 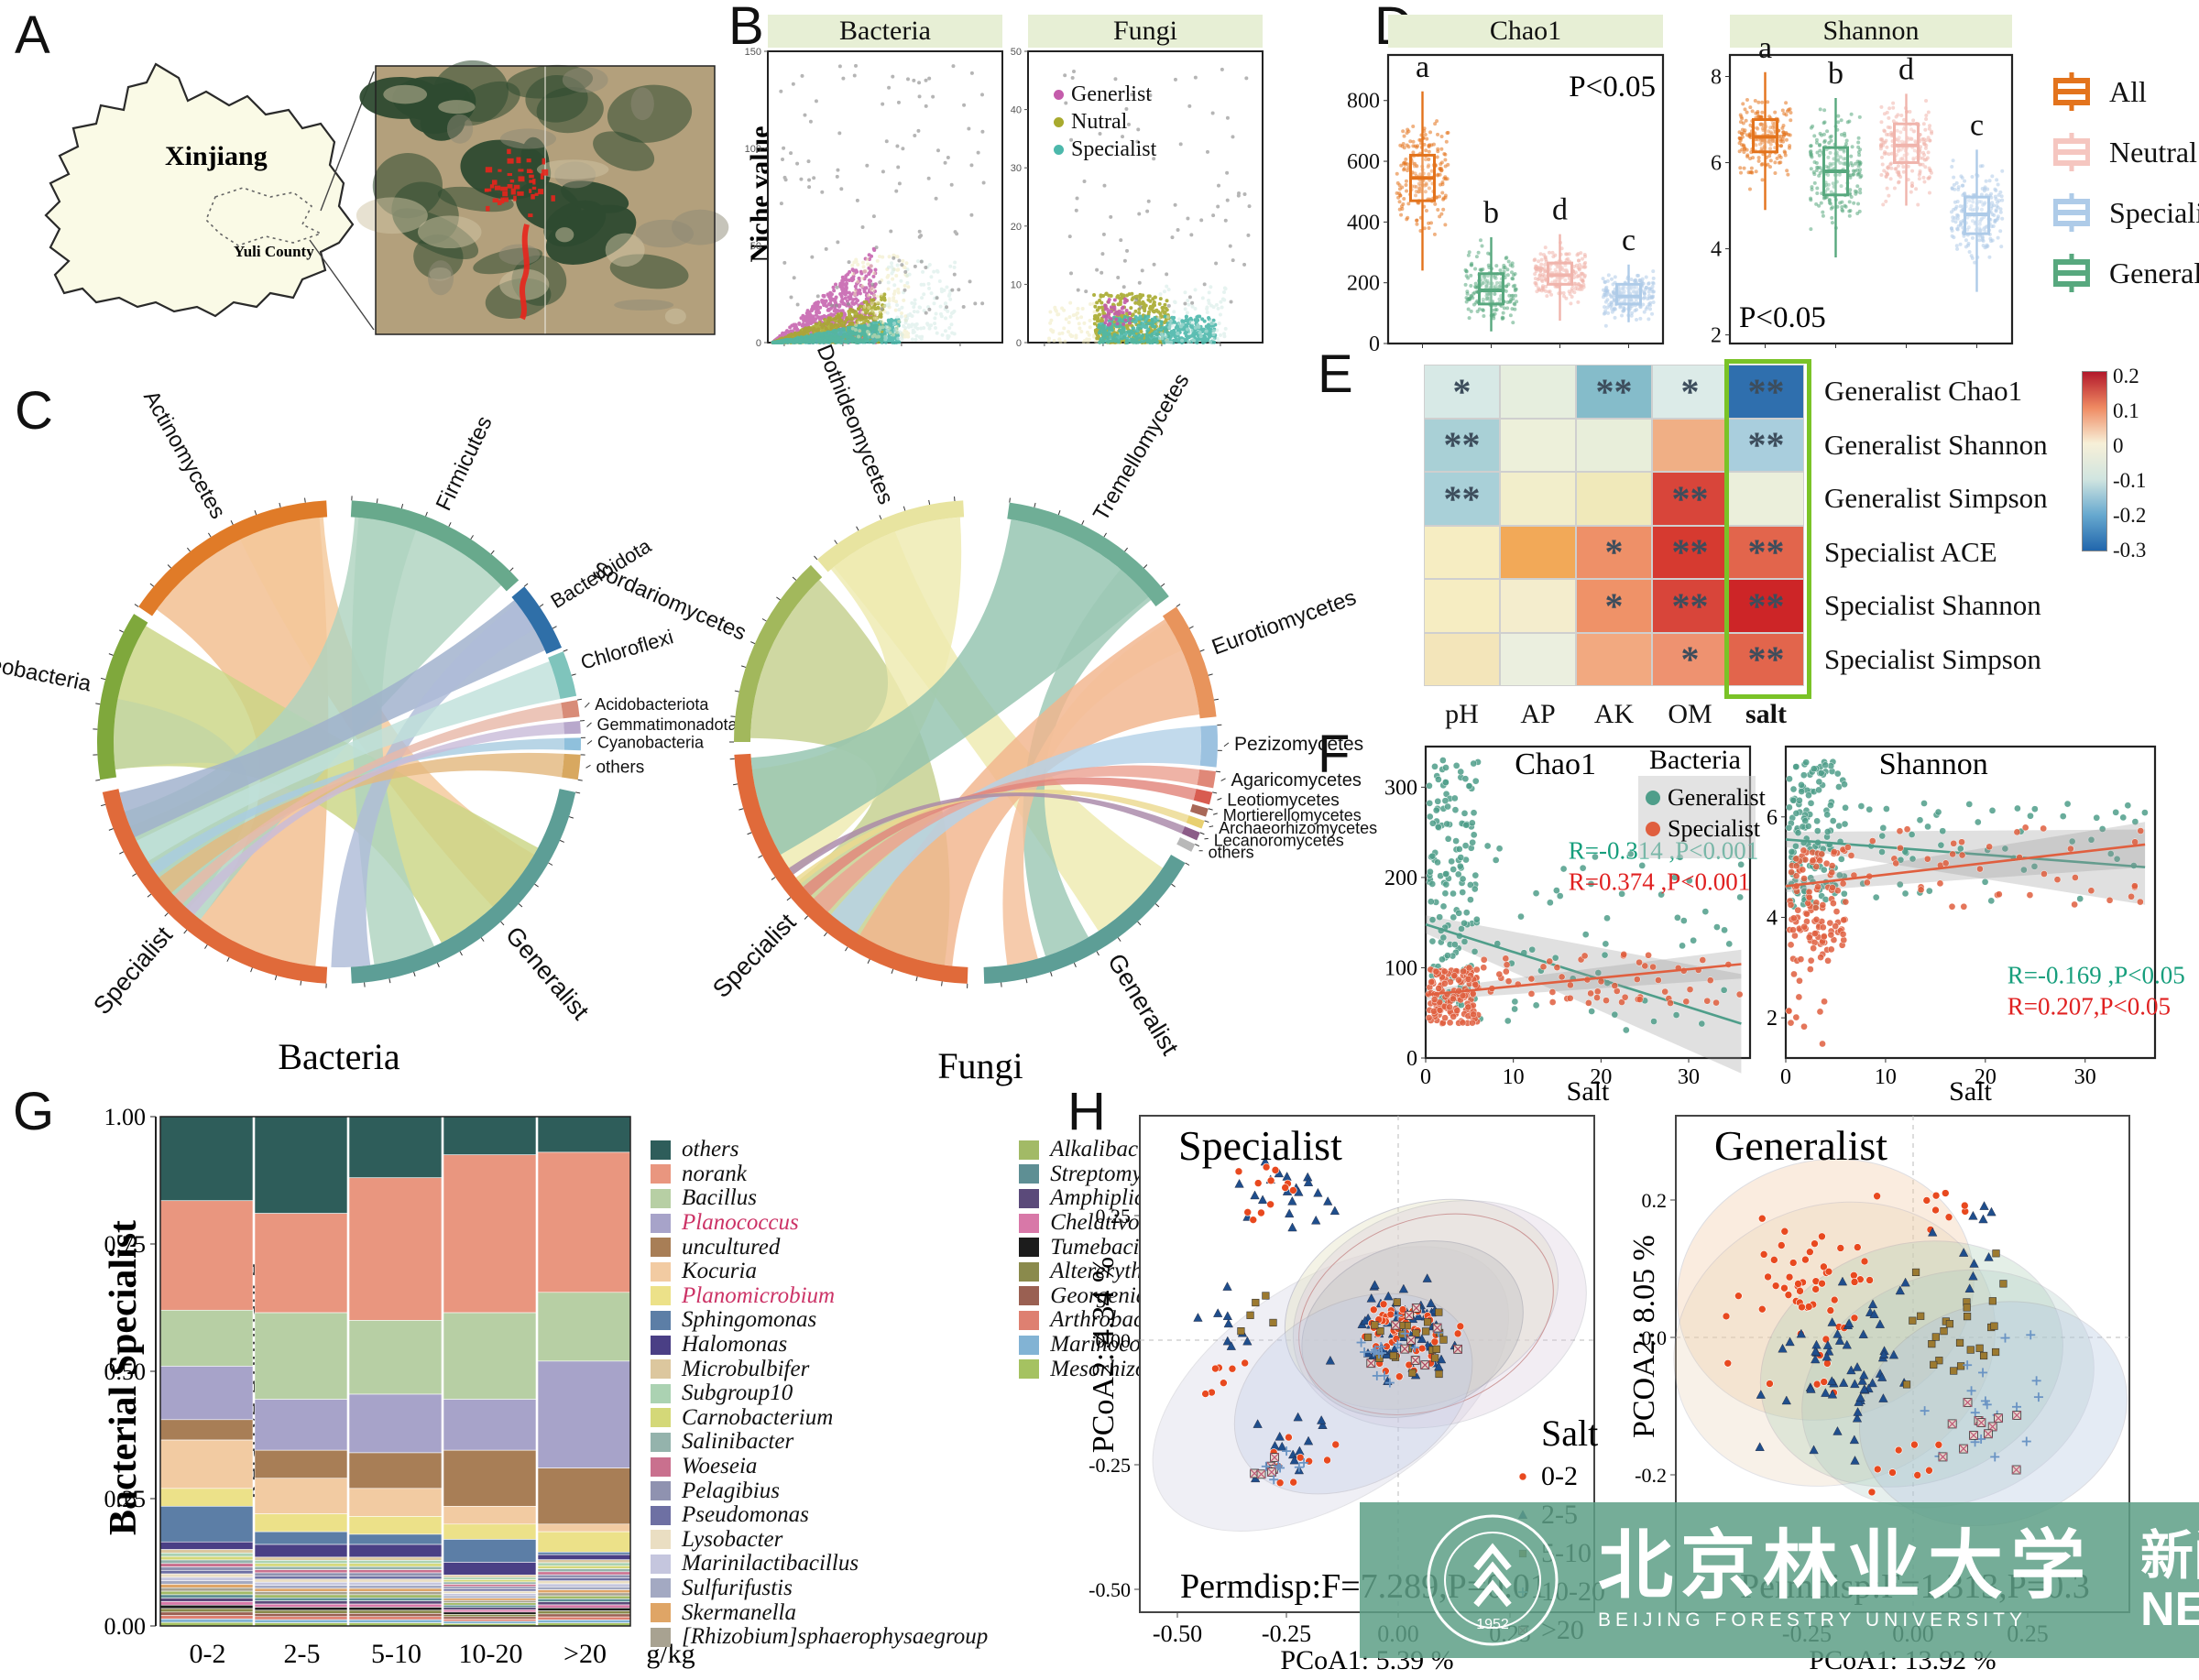 What do you see at coordinates (1019, 343) in the screenshot?
I see `svg-text: 0` at bounding box center [1019, 343].